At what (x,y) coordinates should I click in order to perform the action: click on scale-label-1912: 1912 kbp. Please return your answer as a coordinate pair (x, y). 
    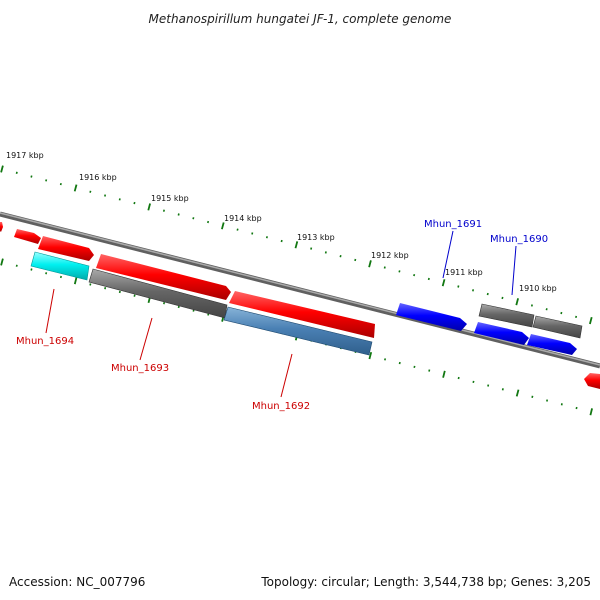
    Looking at the image, I should click on (390, 255).